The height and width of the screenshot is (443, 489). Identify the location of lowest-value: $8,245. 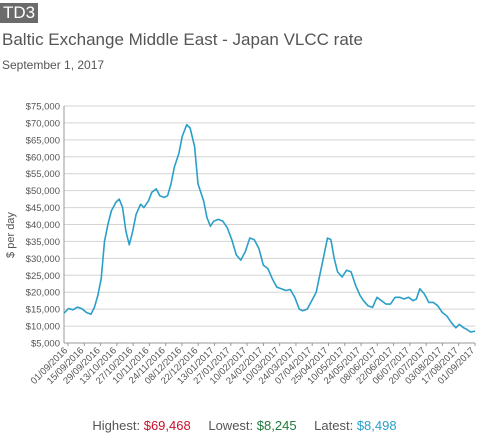
(276, 425).